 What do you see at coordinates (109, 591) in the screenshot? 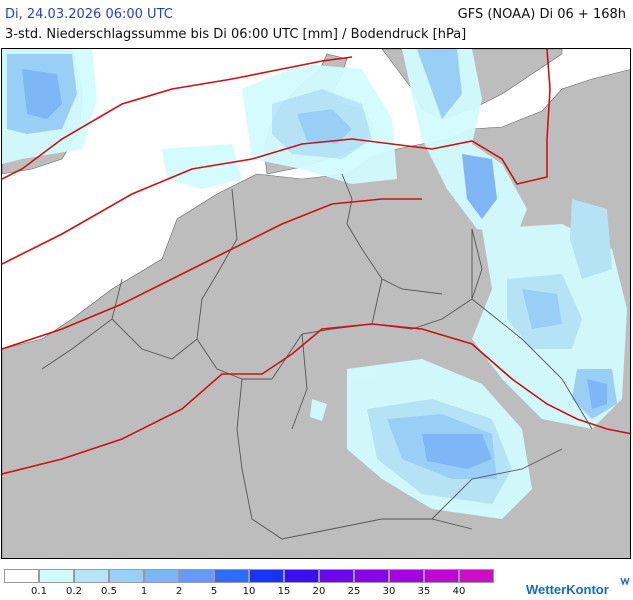
I see `legend-label: 0.5` at bounding box center [109, 591].